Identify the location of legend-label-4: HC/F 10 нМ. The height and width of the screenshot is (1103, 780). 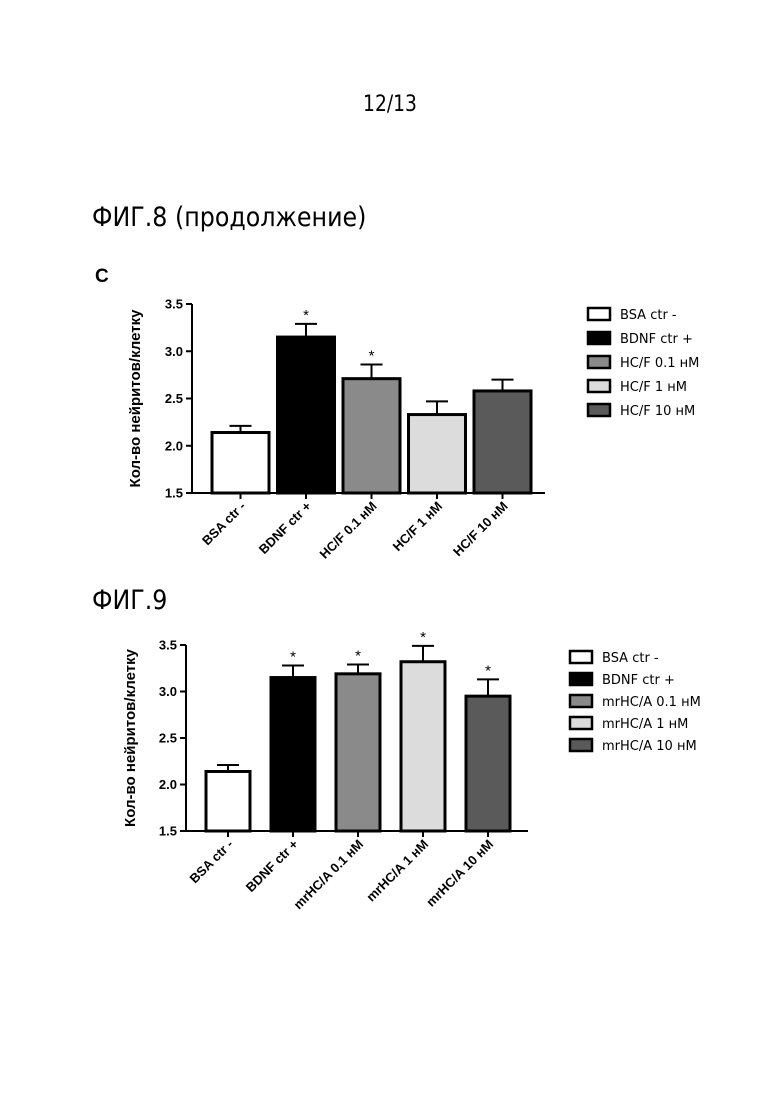
(657, 411).